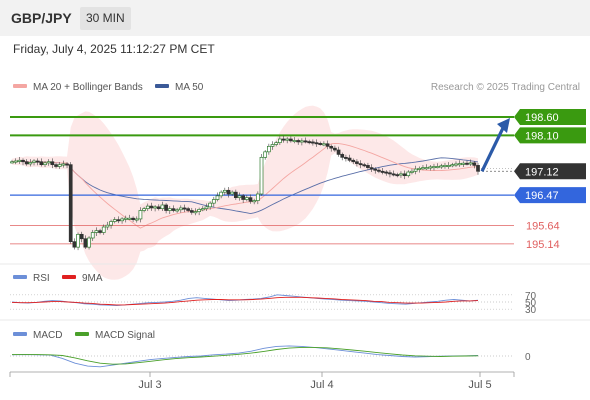 The image size is (590, 400). I want to click on level-tag-198.10, so click(550, 135).